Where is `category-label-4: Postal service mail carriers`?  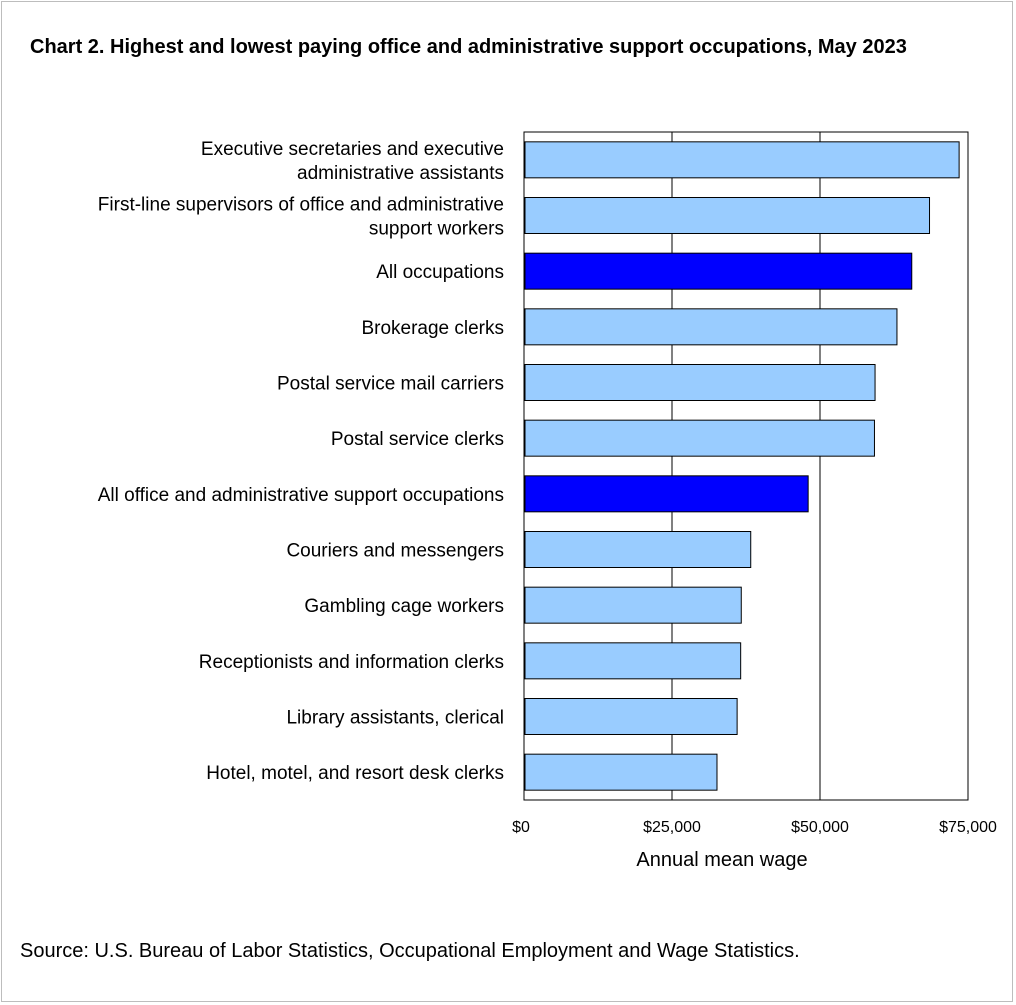
category-label-4: Postal service mail carriers is located at coordinates (390, 384).